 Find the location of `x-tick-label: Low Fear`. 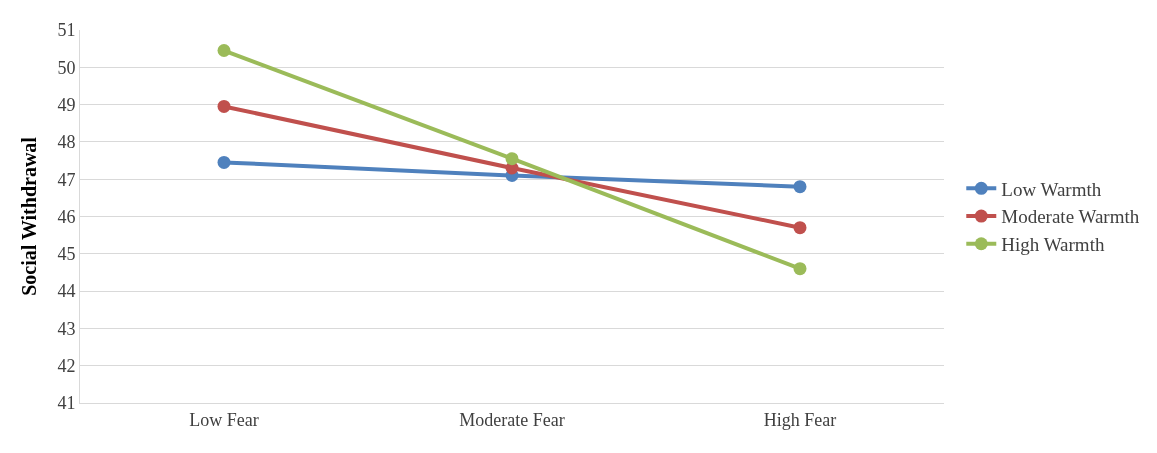

x-tick-label: Low Fear is located at coordinates (224, 419).